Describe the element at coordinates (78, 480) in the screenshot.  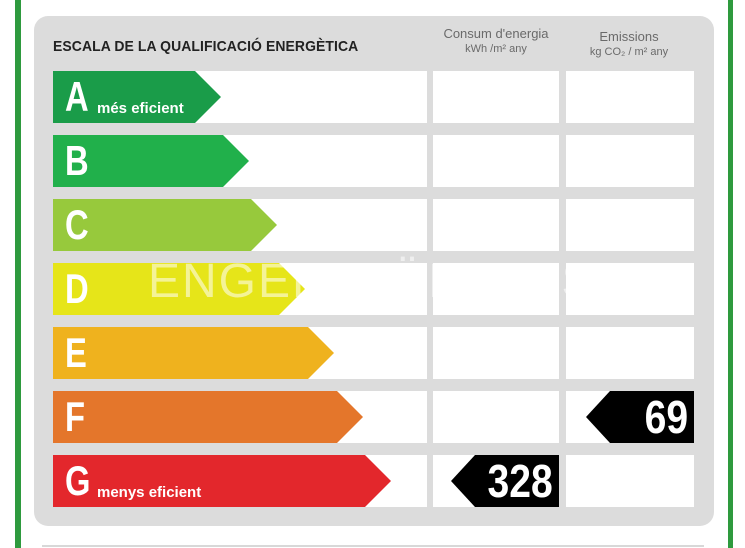
I see `band-g-letter: G` at that location.